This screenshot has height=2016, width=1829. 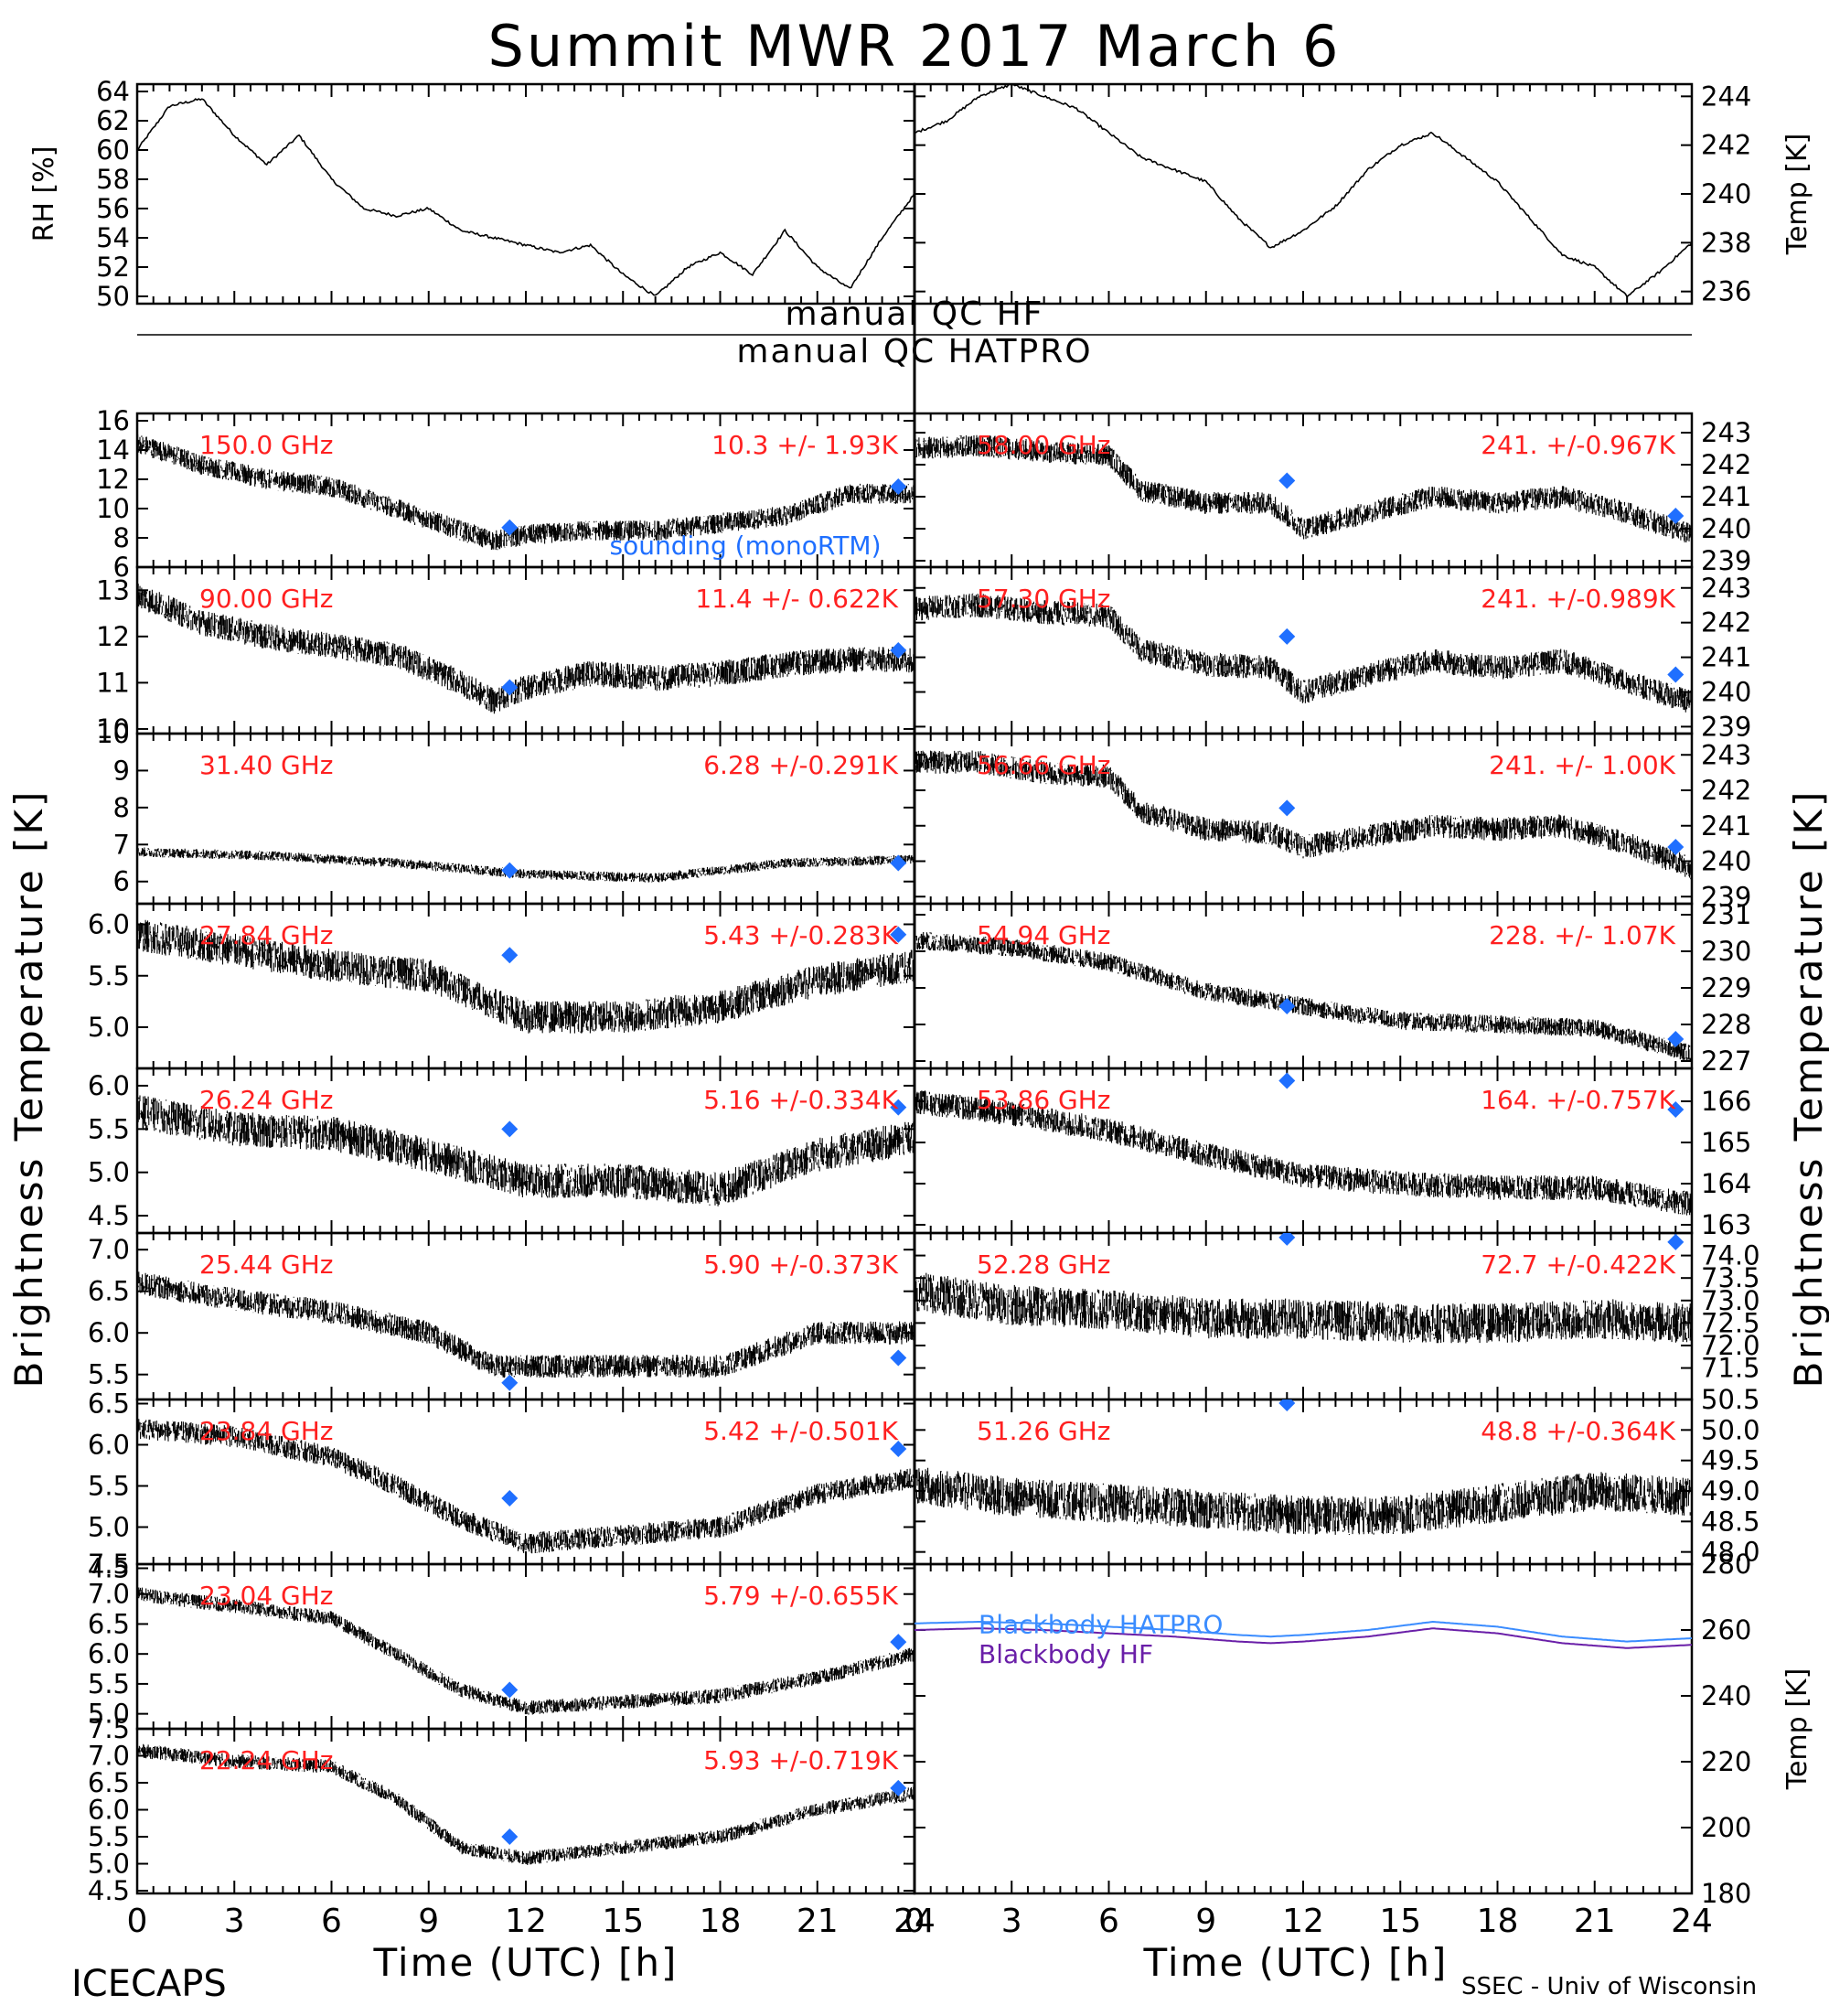 I want to click on y-tick-label: 243, so click(x=1726, y=588).